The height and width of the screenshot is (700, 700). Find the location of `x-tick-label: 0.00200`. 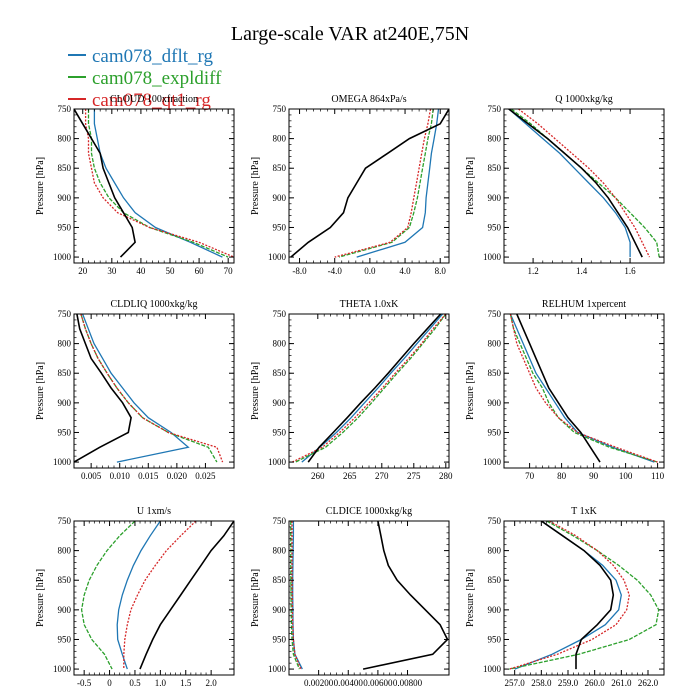

x-tick-label: 0.00200 is located at coordinates (319, 683).